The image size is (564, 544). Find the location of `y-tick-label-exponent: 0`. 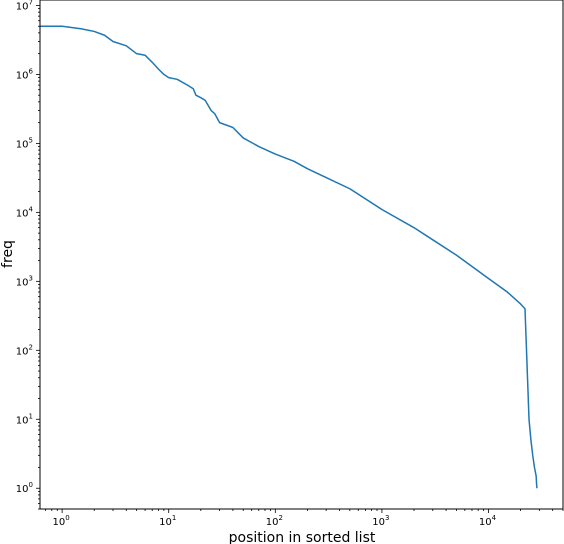

y-tick-label-exponent: 0 is located at coordinates (31, 485).